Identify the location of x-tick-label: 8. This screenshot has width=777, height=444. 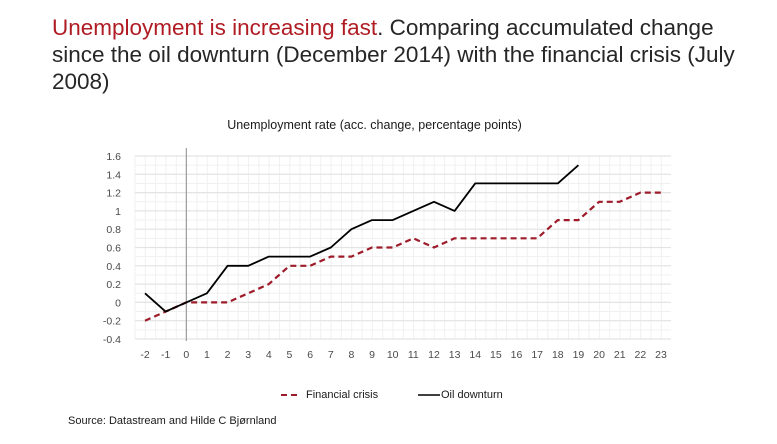
(351, 355).